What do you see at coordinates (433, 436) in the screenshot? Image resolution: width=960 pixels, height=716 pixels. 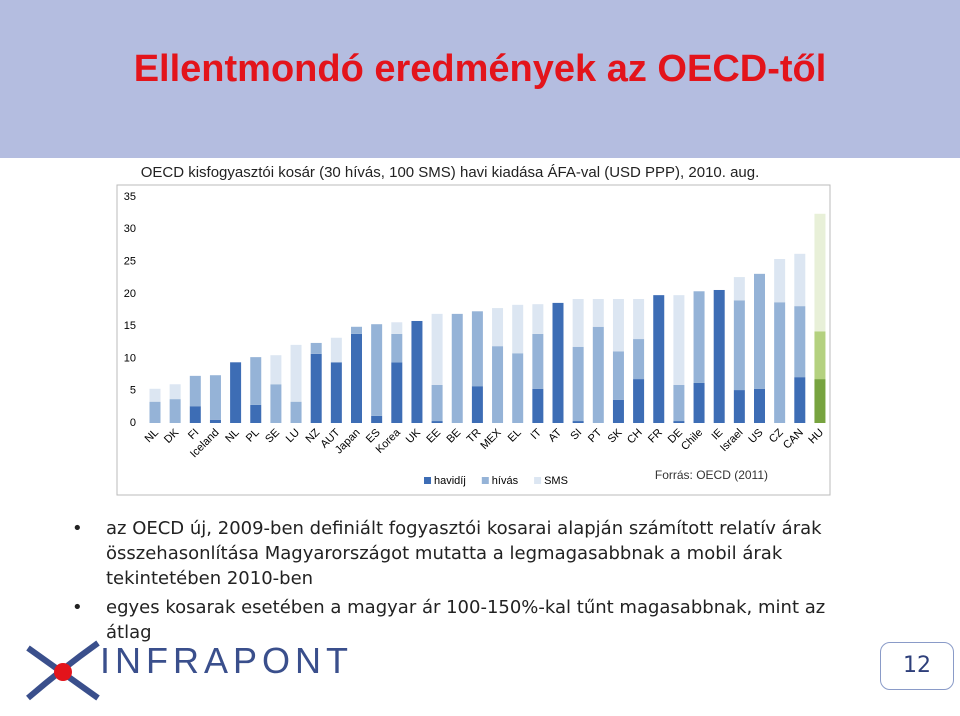 I see `x-tick-label: EE` at bounding box center [433, 436].